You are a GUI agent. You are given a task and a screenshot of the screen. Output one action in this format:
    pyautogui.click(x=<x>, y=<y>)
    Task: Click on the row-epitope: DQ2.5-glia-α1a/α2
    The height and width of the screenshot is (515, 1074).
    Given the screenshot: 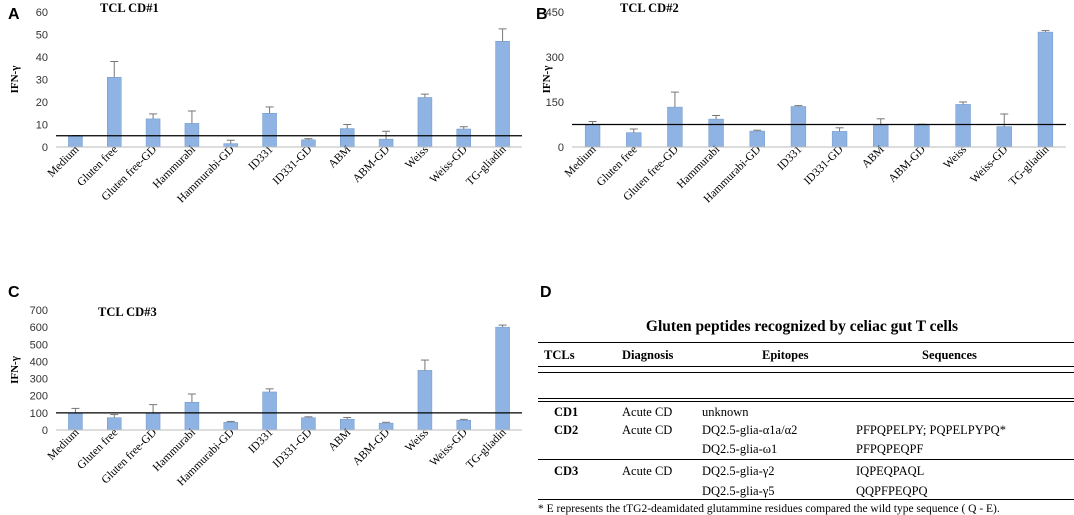 What is the action you would take?
    pyautogui.click(x=750, y=430)
    